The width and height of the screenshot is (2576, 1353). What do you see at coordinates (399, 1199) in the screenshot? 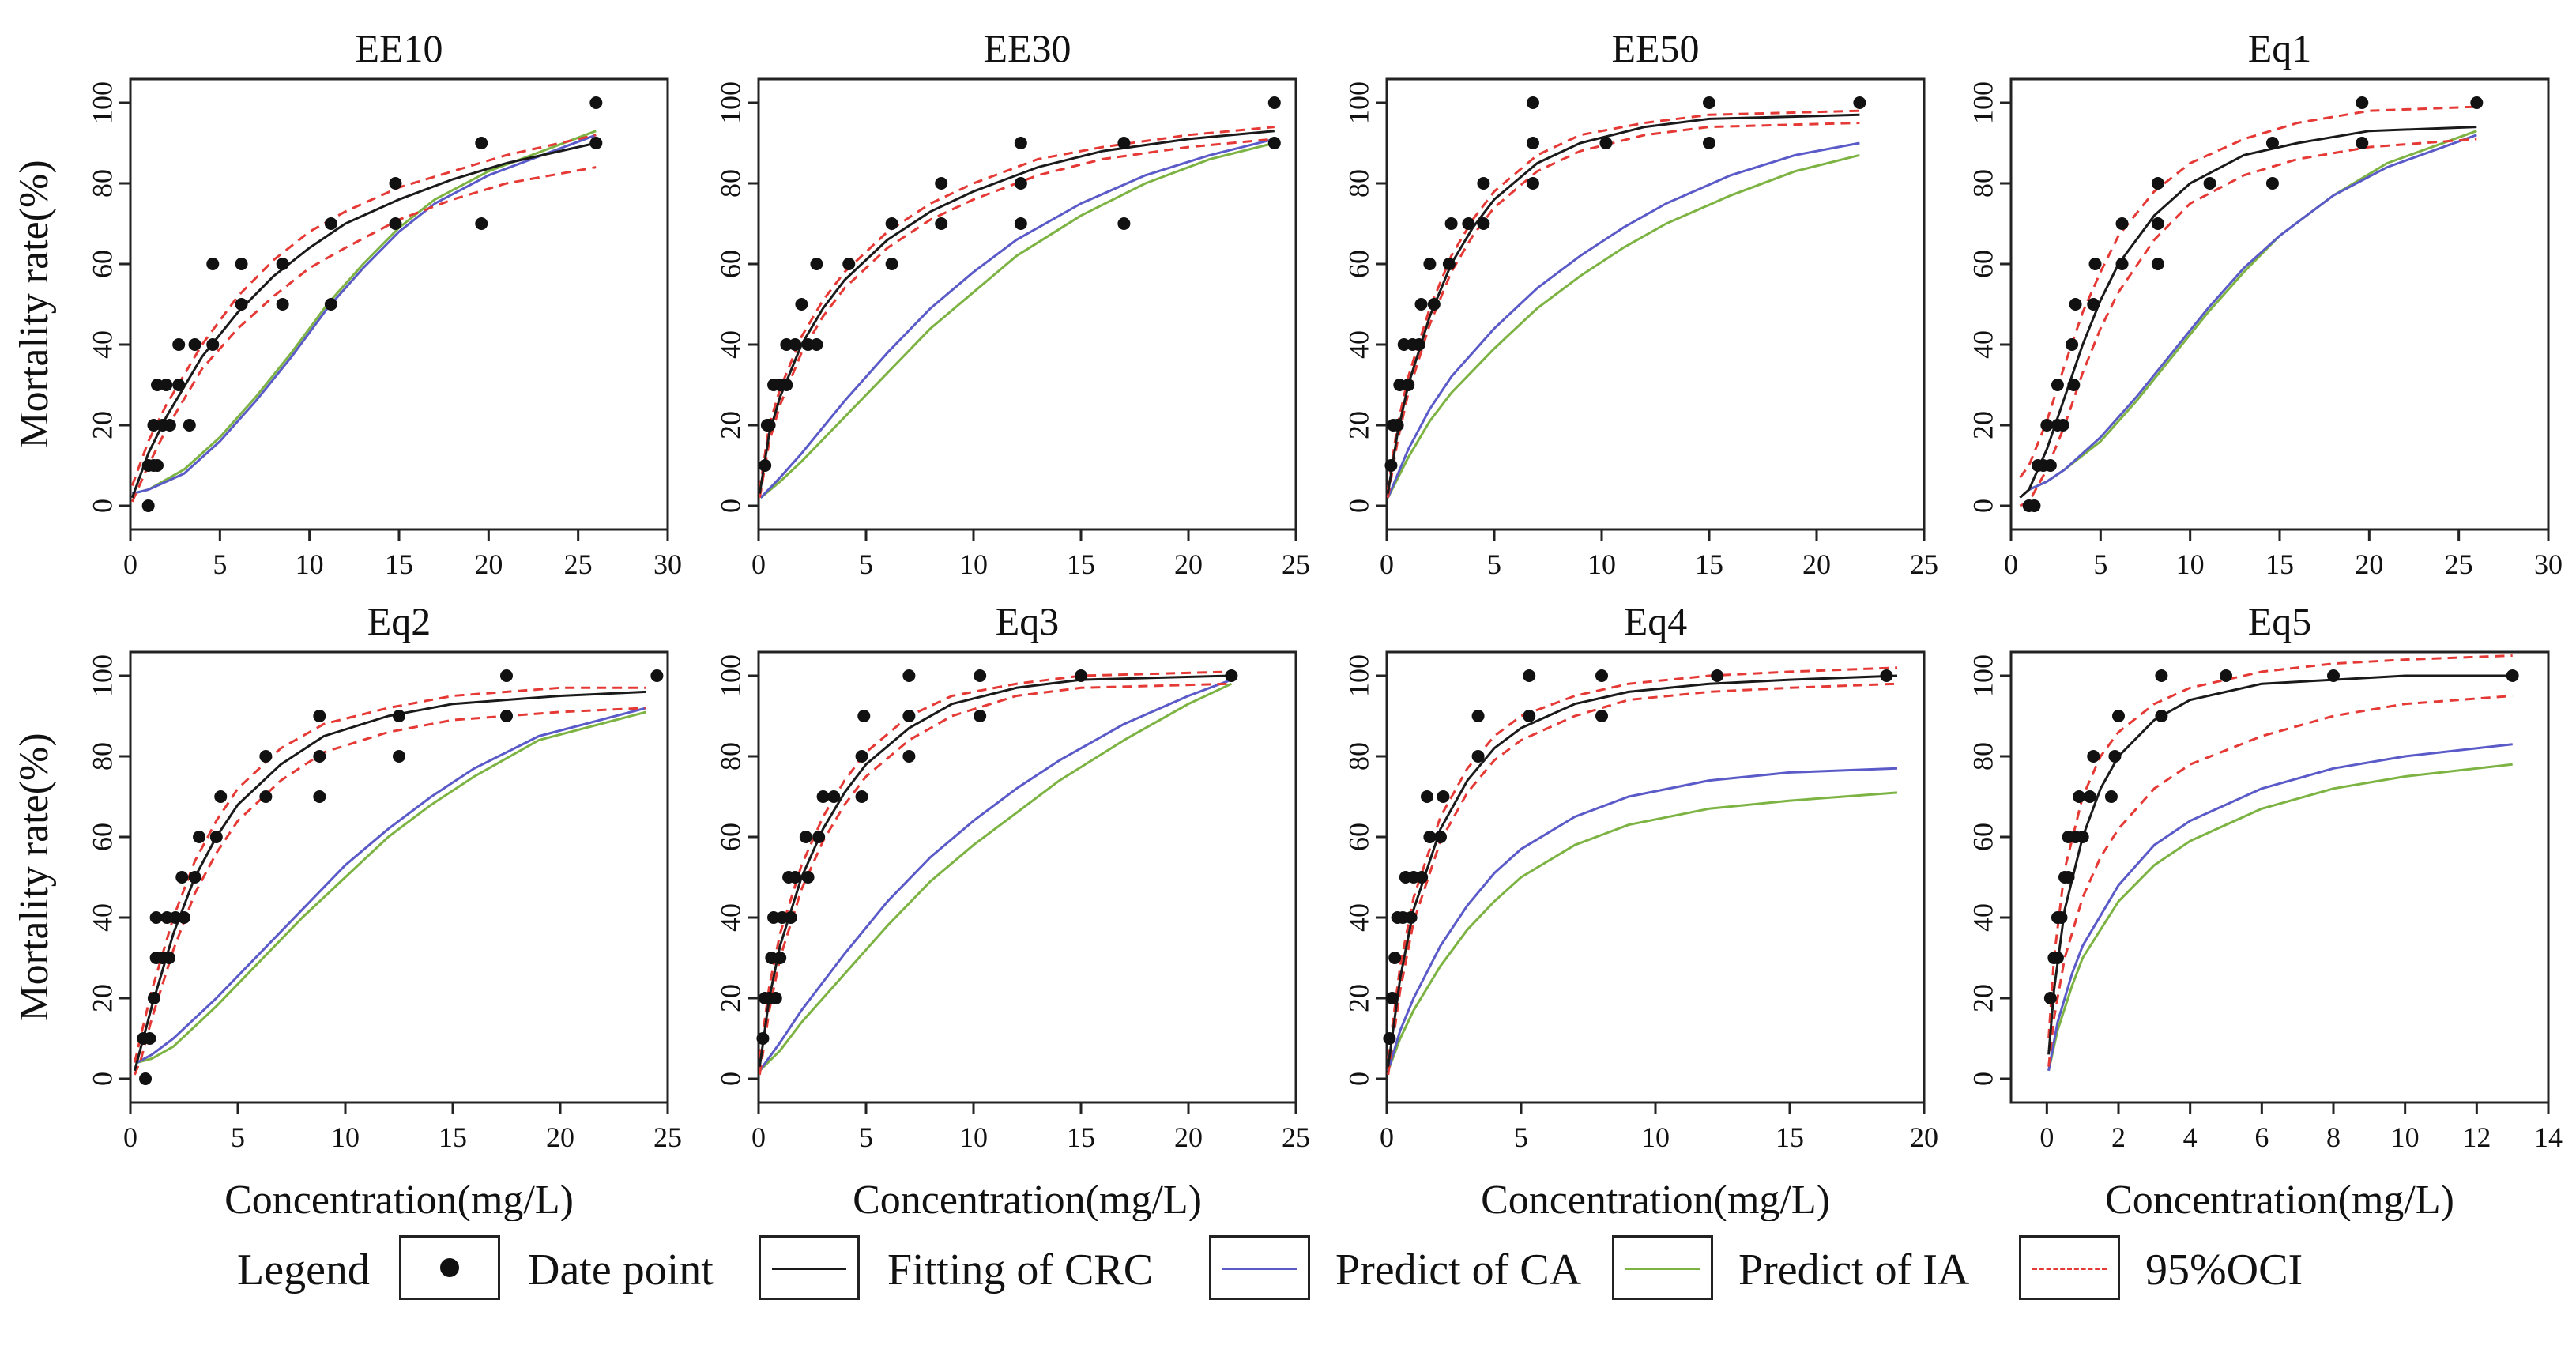
I see `x-axis-label: Concentration(mg/L)` at bounding box center [399, 1199].